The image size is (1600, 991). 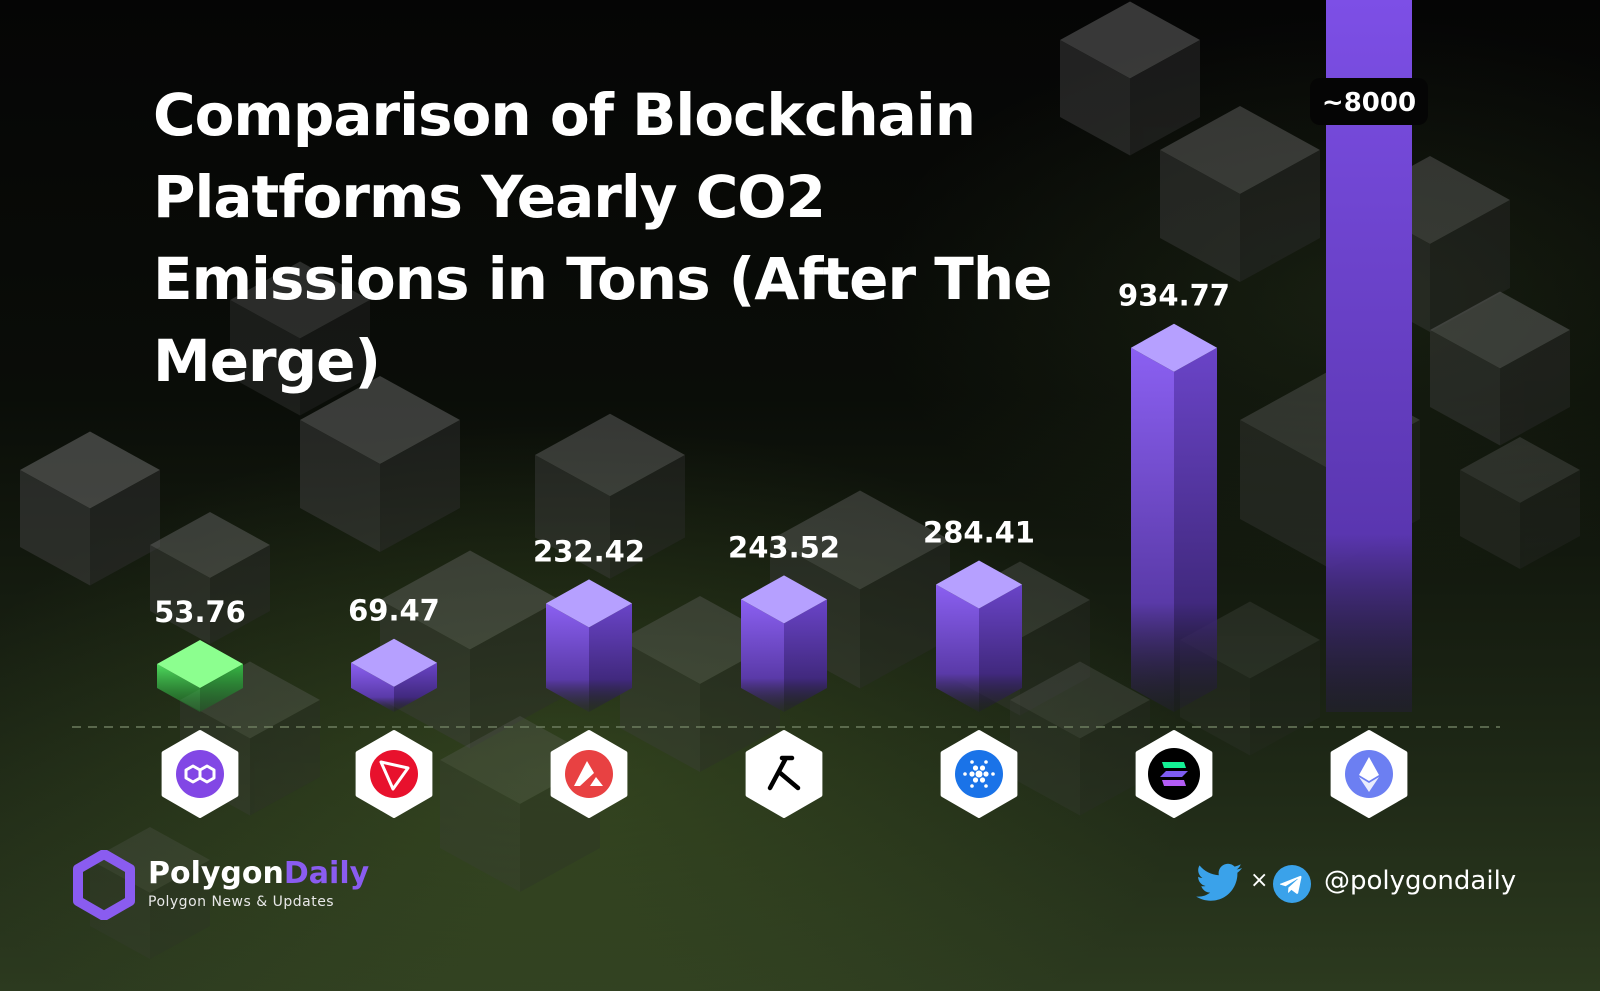 I want to click on value-badge: ~8000, so click(x=1369, y=101).